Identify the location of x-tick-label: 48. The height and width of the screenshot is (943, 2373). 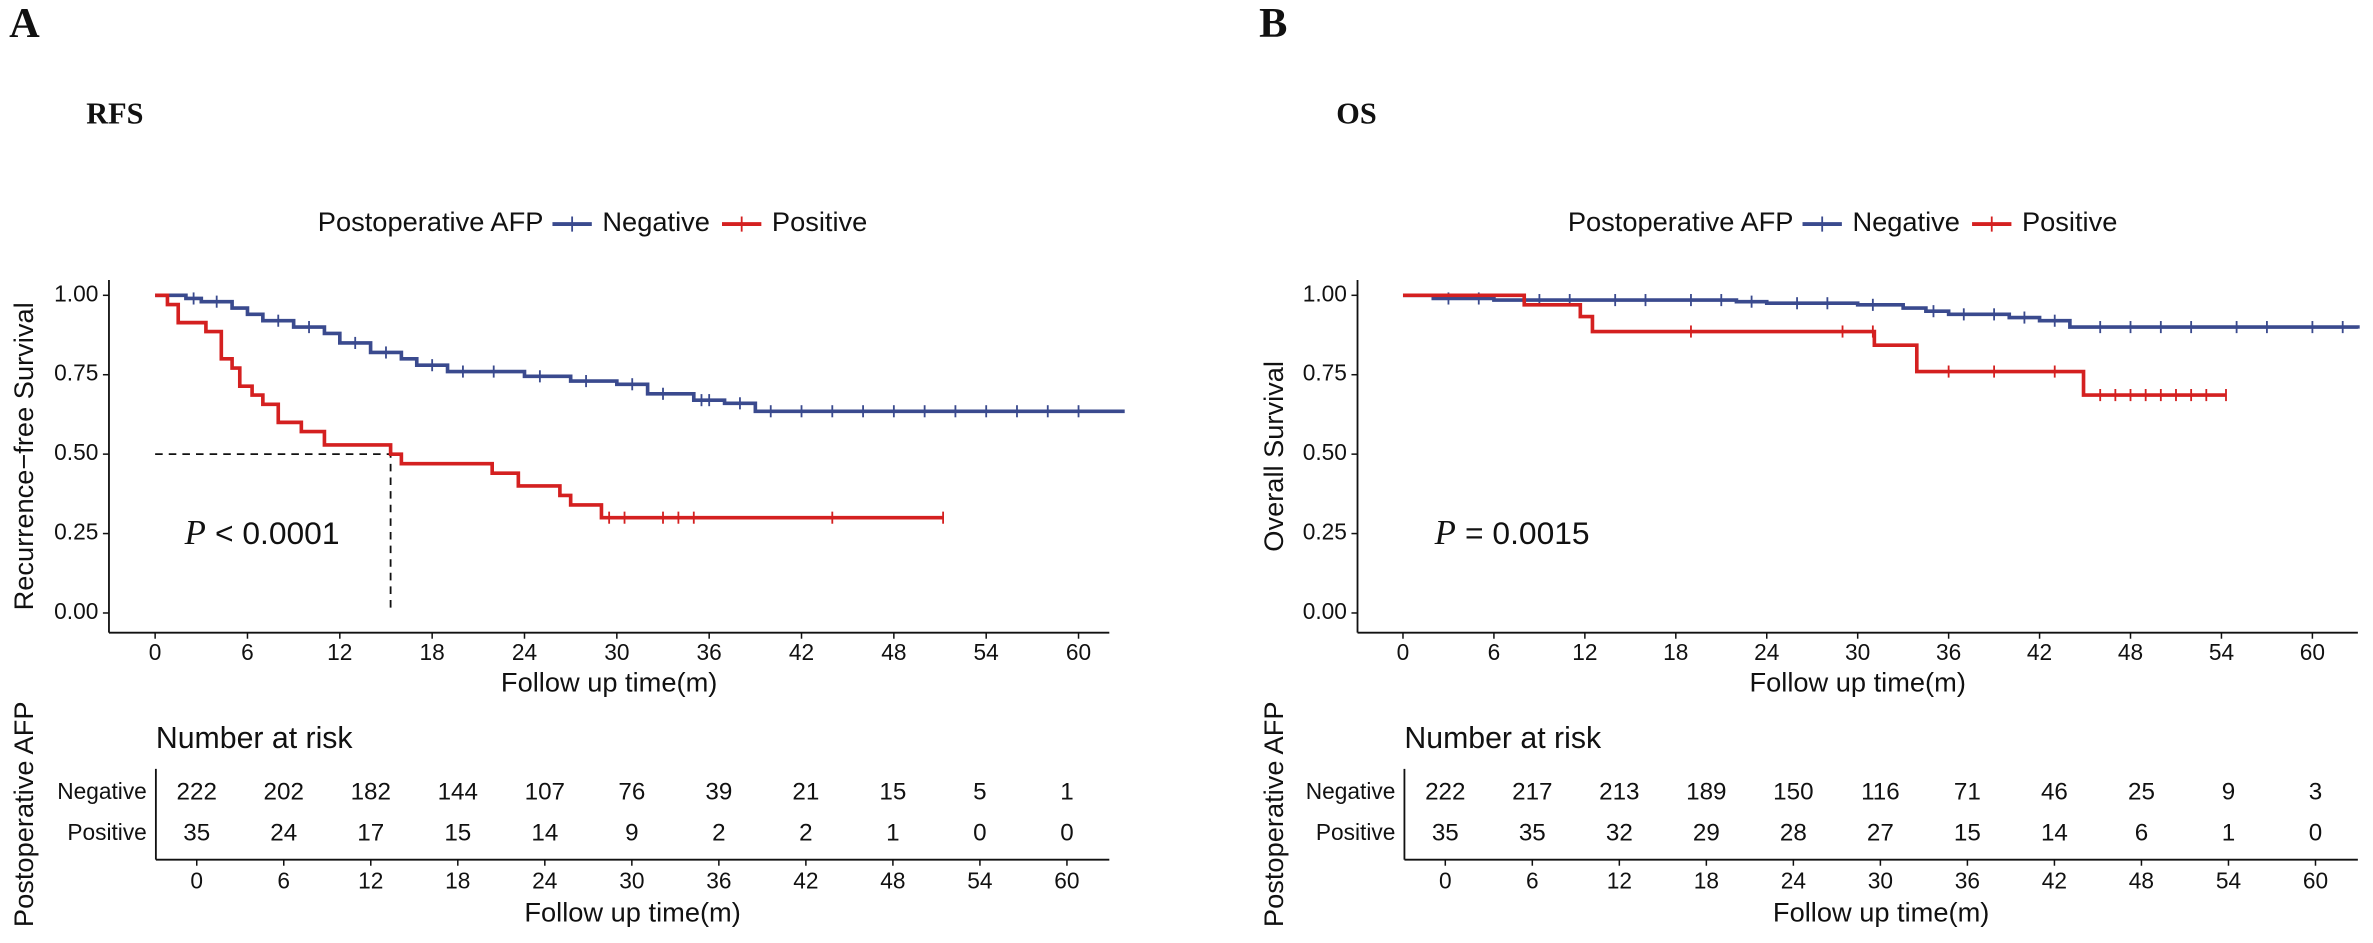
(2130, 652).